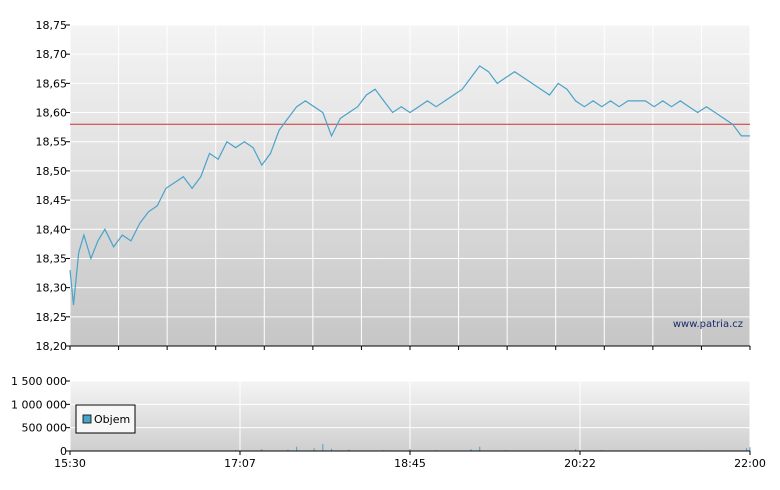  What do you see at coordinates (580, 463) in the screenshot?
I see `volume-x-tick-label: 20:22` at bounding box center [580, 463].